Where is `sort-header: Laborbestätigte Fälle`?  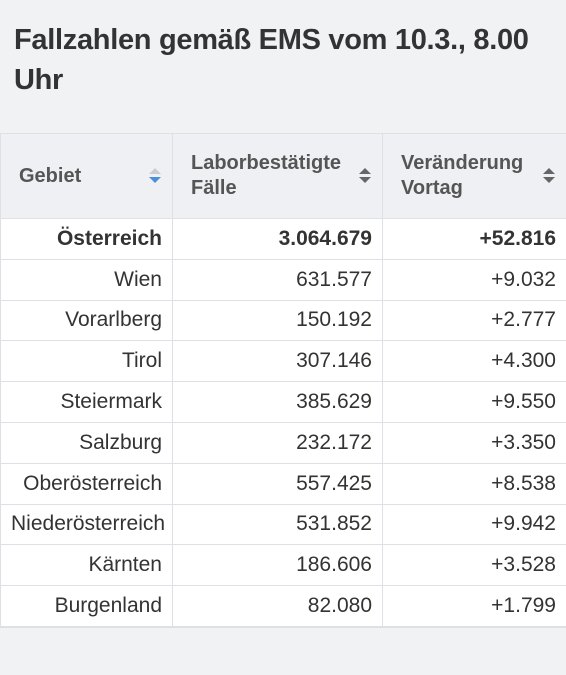 sort-header: Laborbestätigte Fälle is located at coordinates (278, 176).